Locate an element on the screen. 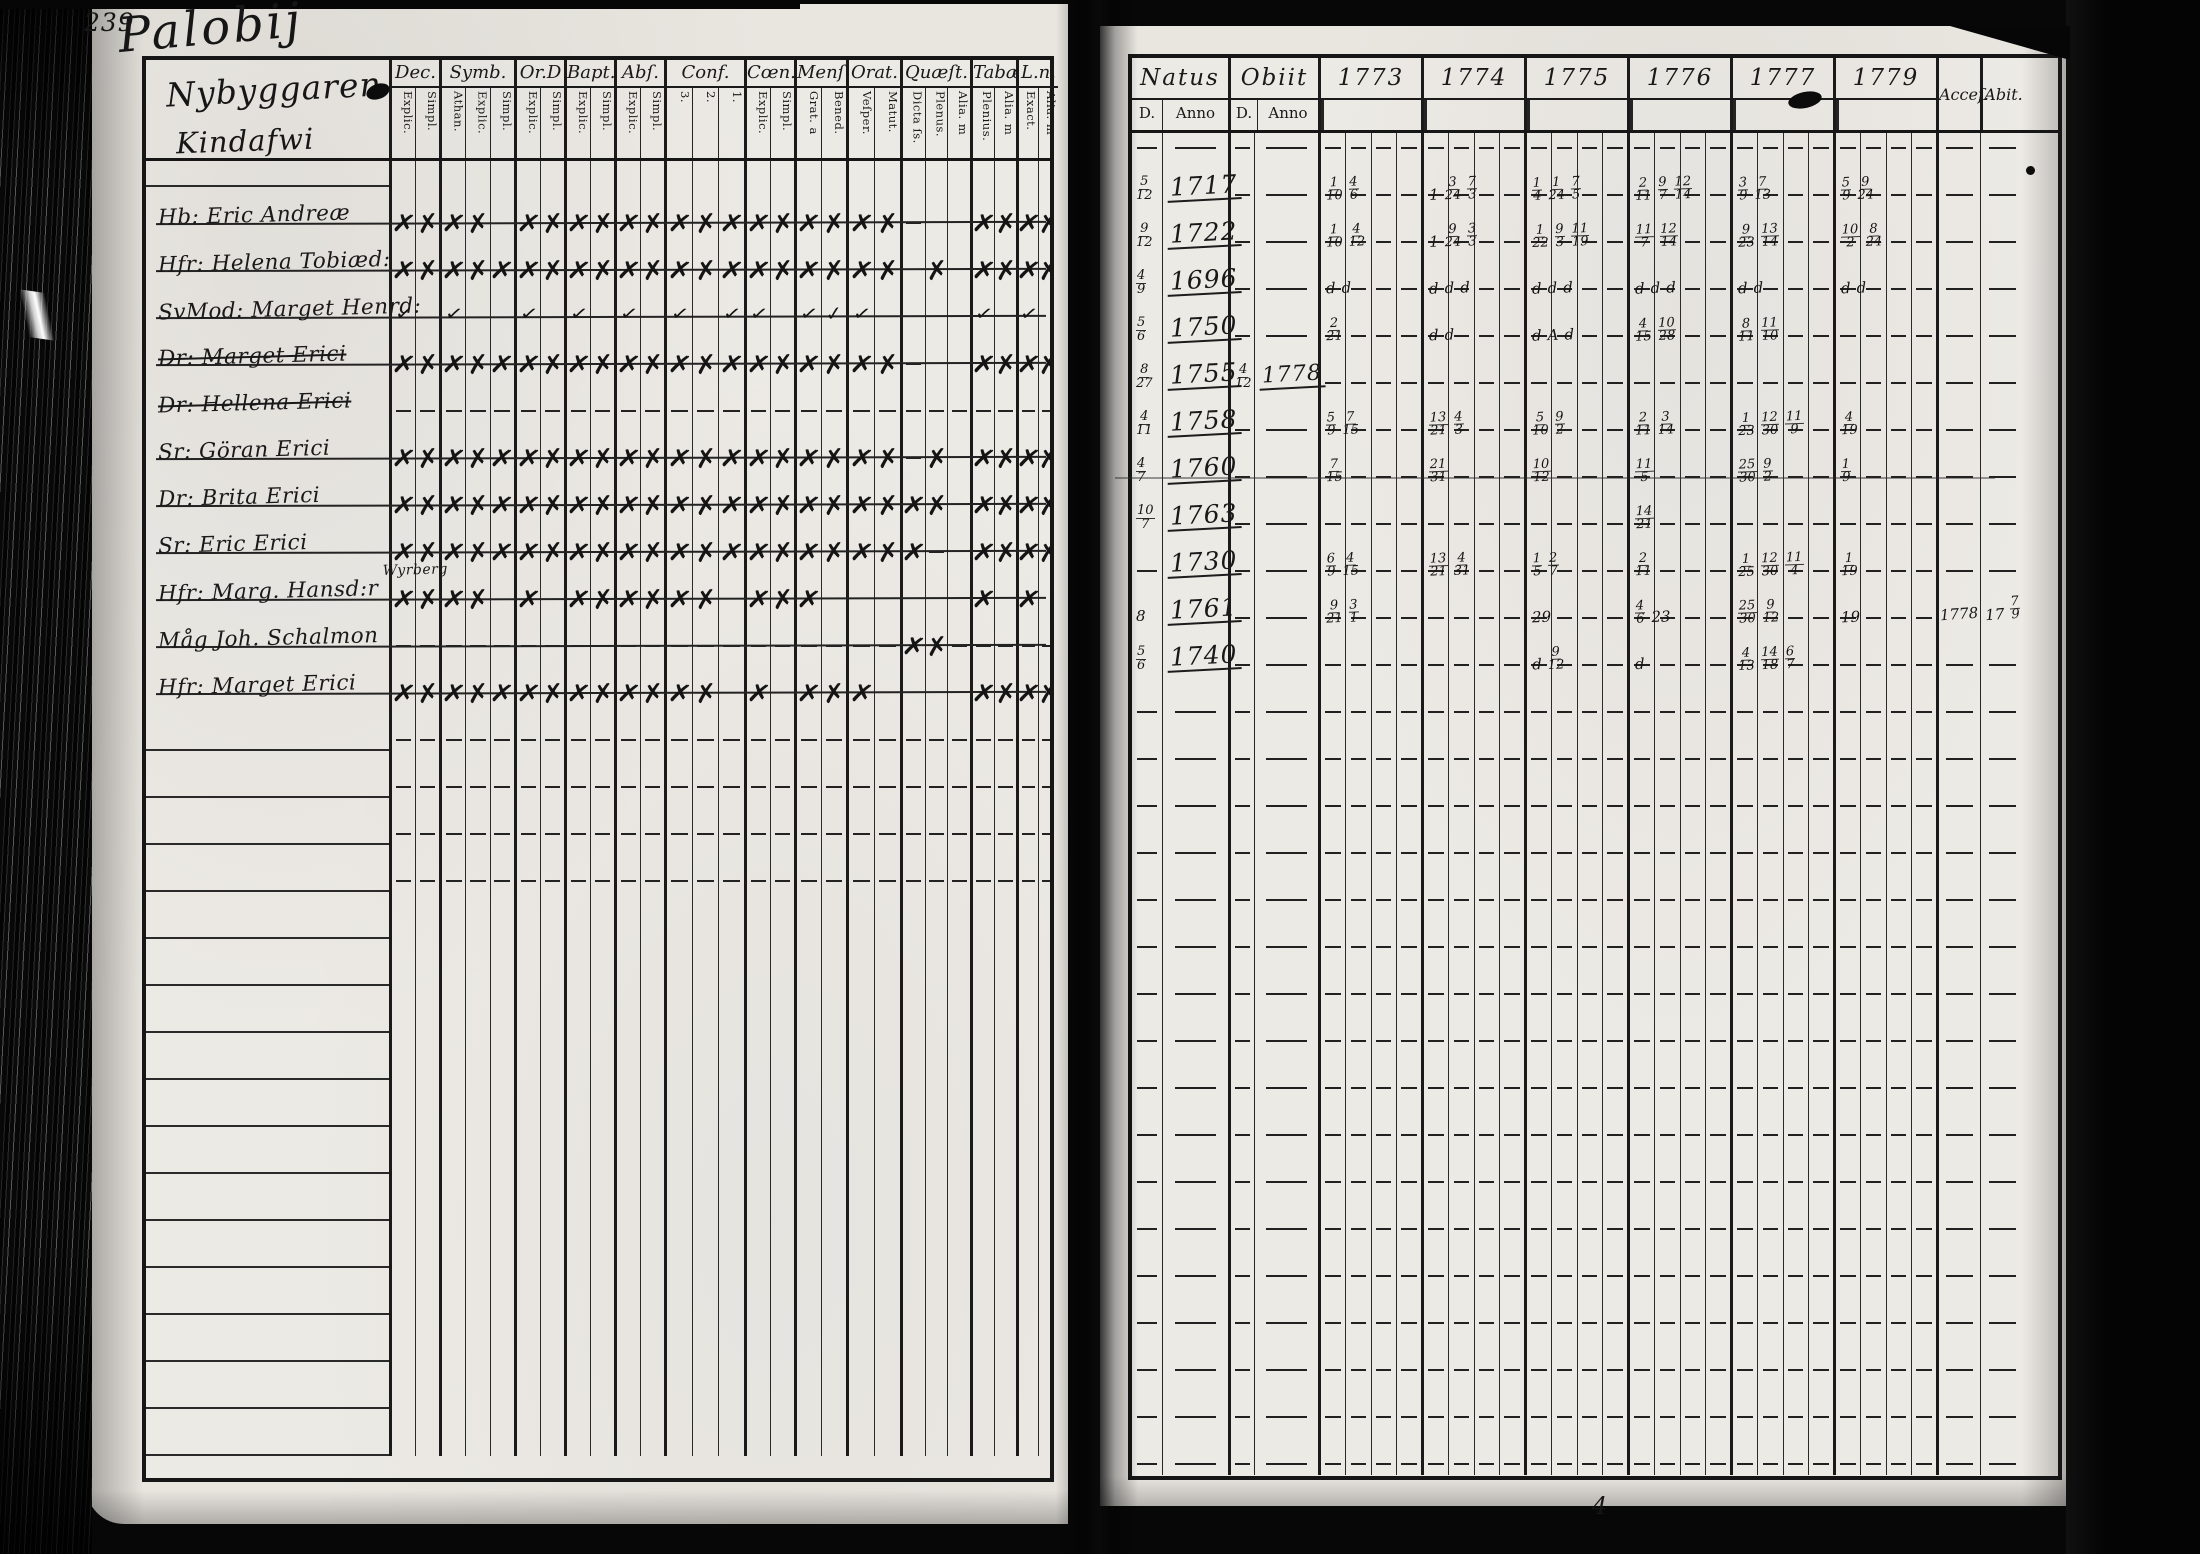 This screenshot has width=2200, height=1554. date-fraction: 11 10 is located at coordinates (1770, 330).